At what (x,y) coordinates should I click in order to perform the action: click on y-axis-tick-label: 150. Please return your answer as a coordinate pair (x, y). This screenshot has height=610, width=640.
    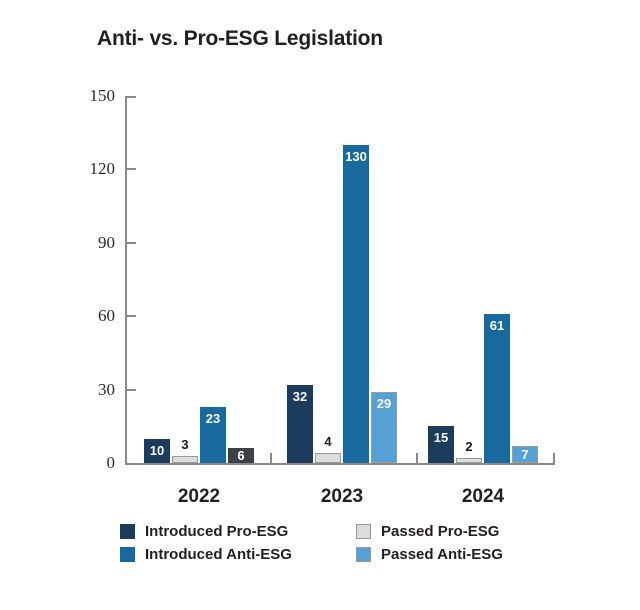
    Looking at the image, I should click on (102, 95).